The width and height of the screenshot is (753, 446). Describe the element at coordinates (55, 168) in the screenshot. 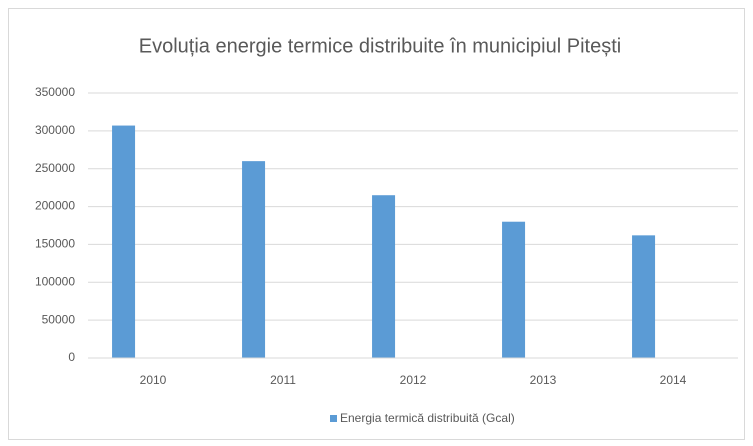

I see `y-tick-label: 250000` at that location.